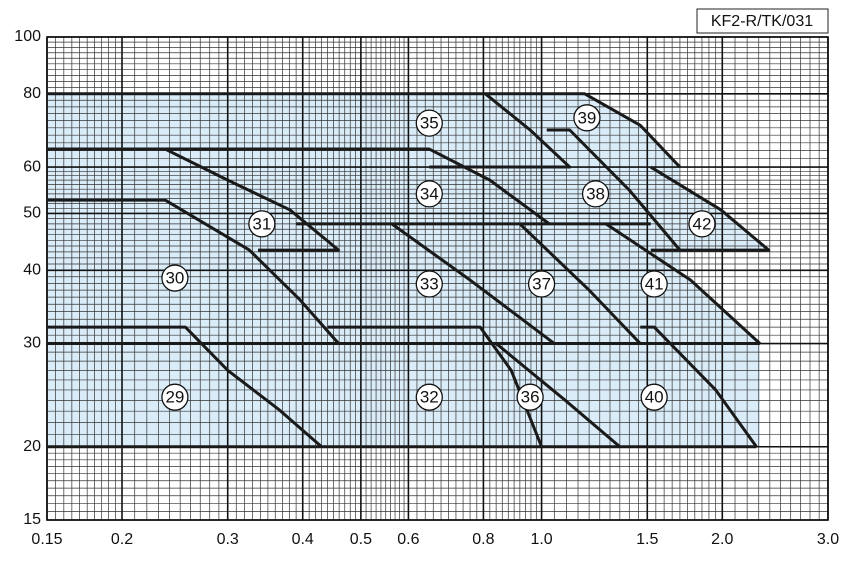  Describe the element at coordinates (408, 539) in the screenshot. I see `x-tick-label: 0.6` at that location.